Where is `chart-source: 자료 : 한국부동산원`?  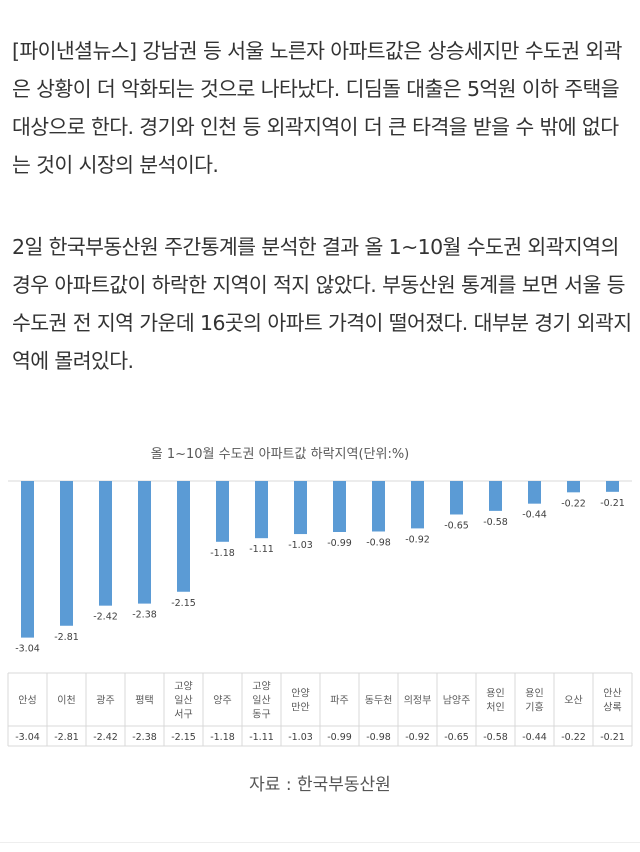
chart-source: 자료 : 한국부동산원 is located at coordinates (320, 785).